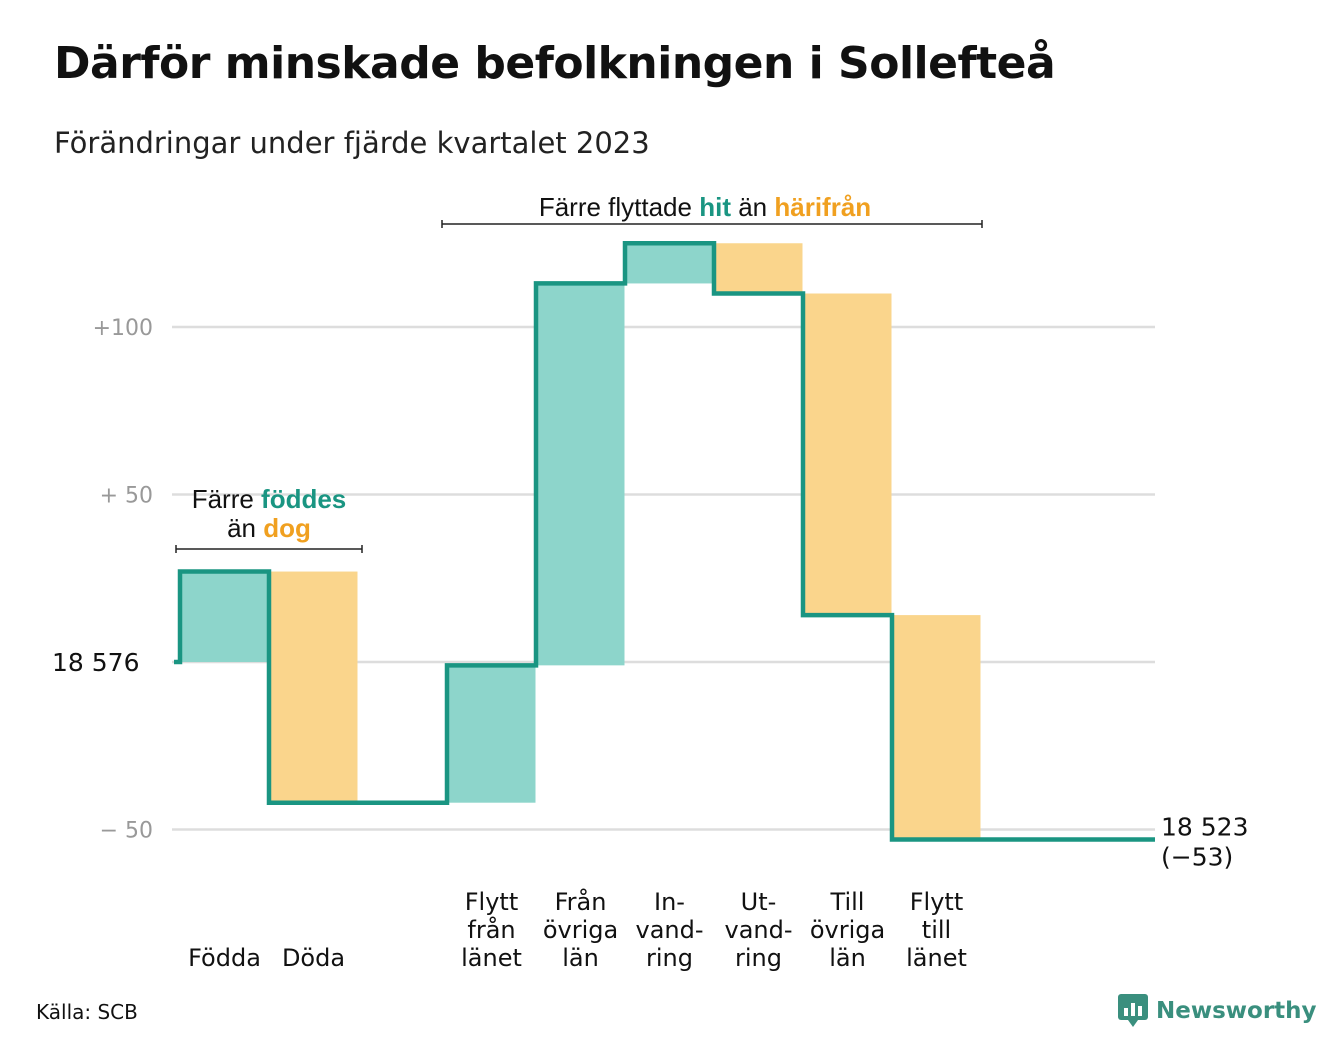 This screenshot has height=1060, width=1340. What do you see at coordinates (126, 831) in the screenshot?
I see `y-tick-label: − 50` at bounding box center [126, 831].